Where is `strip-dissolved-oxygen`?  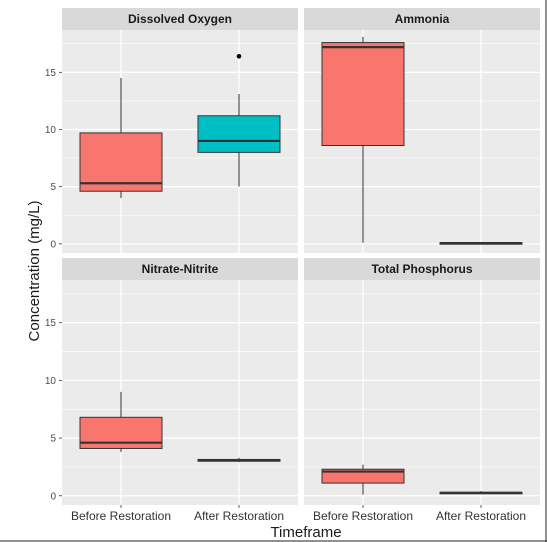 strip-dissolved-oxygen is located at coordinates (180, 19).